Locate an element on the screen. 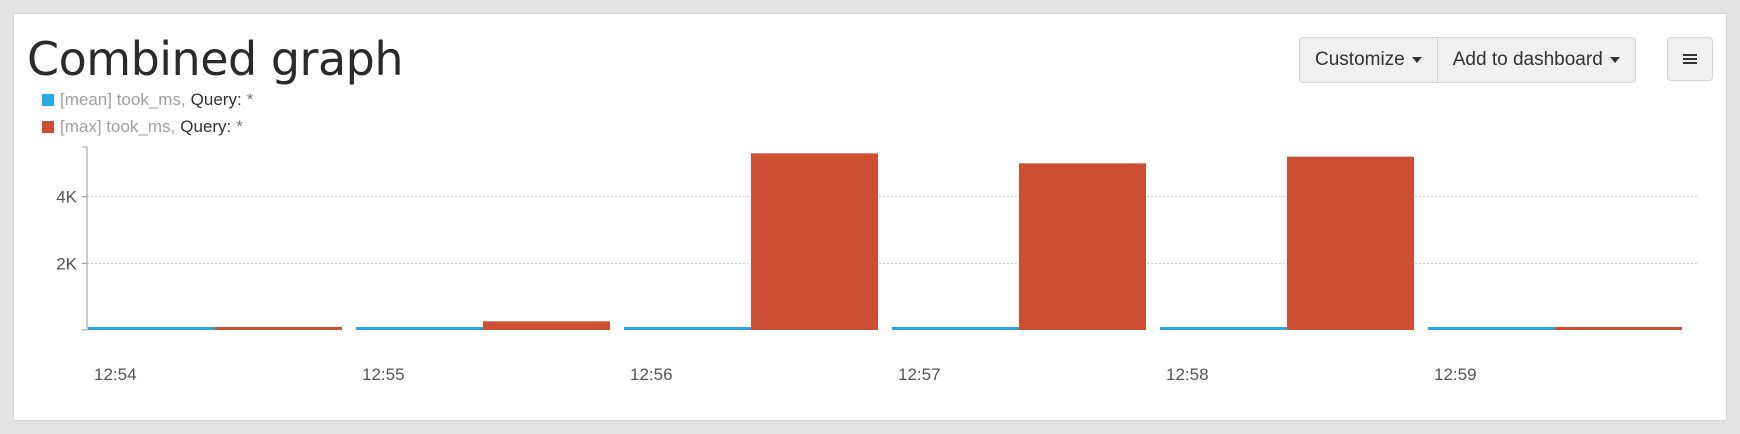 Image resolution: width=1740 pixels, height=434 pixels. y-tick-label: 2K is located at coordinates (66, 263).